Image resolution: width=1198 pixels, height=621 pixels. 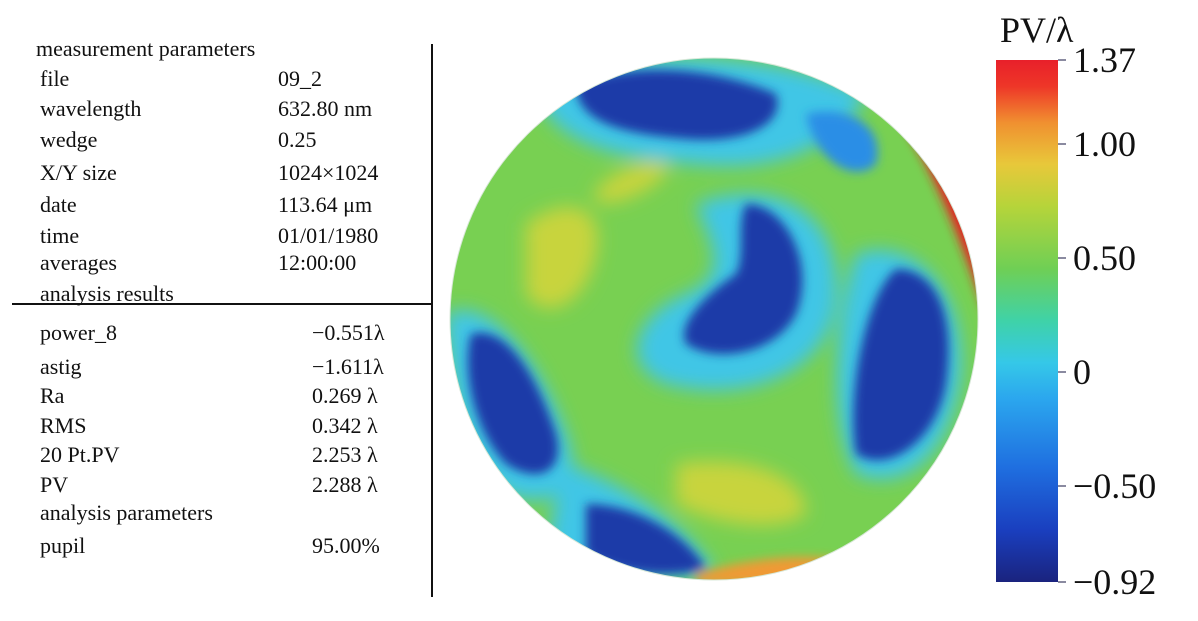 What do you see at coordinates (842, 141) in the screenshot?
I see `blue-top-right` at bounding box center [842, 141].